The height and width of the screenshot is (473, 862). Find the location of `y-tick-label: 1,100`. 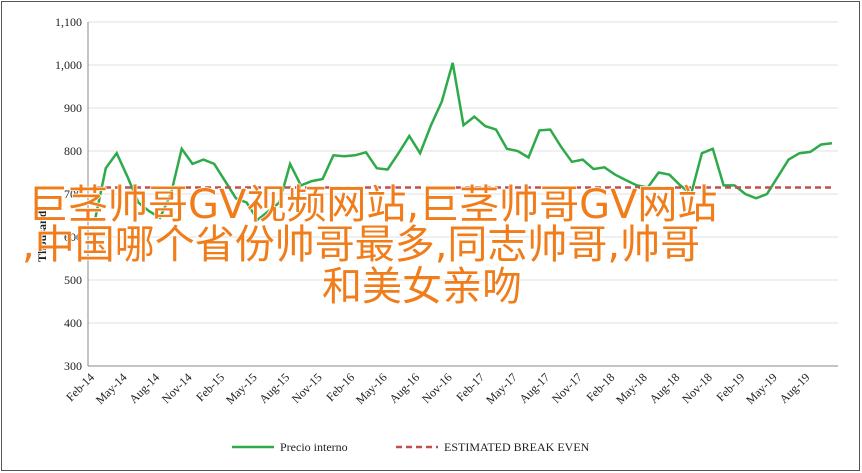

y-tick-label: 1,100 is located at coordinates (68, 22).